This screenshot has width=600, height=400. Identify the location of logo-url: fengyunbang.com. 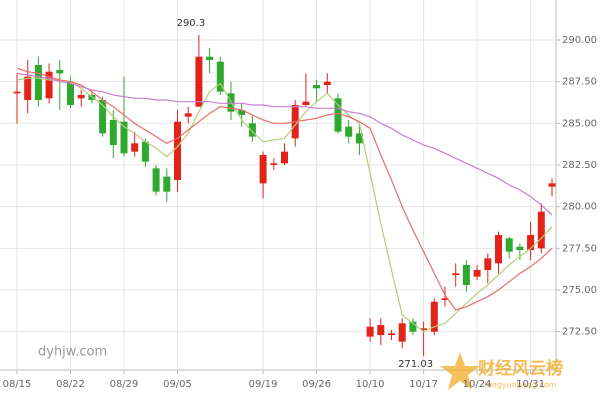
(520, 385).